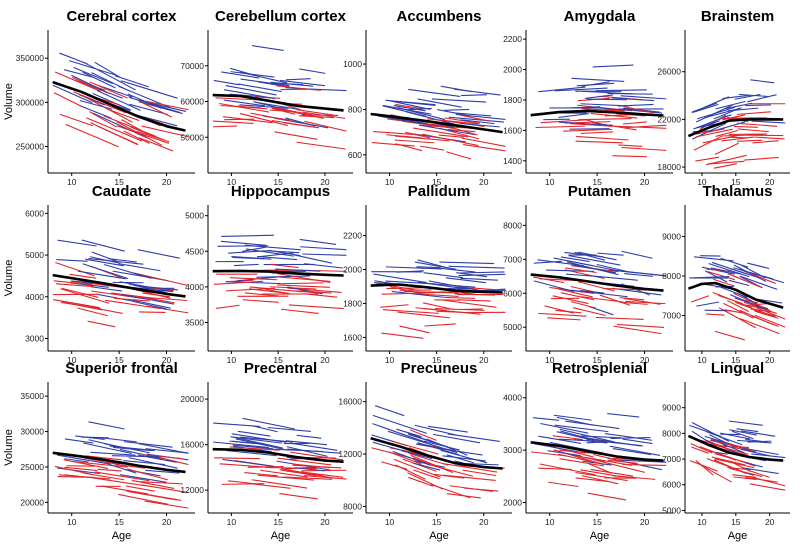 The height and width of the screenshot is (544, 800). Describe the element at coordinates (512, 100) in the screenshot. I see `y-tick-label: 1800` at that location.